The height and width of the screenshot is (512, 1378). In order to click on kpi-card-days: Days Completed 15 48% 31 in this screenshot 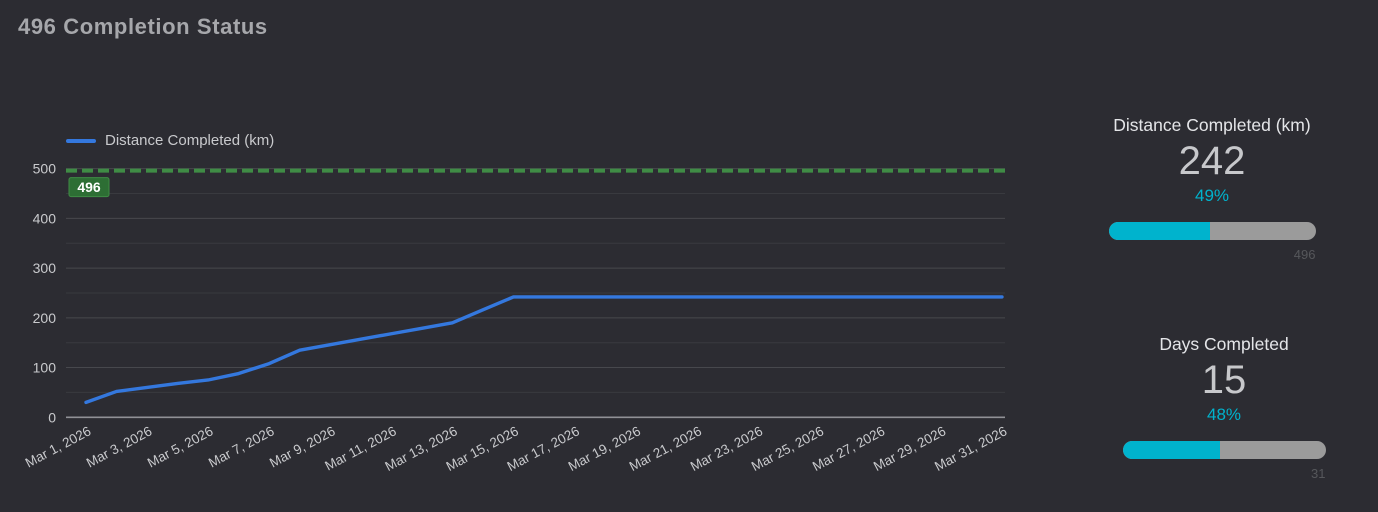, I will do `click(1224, 407)`.